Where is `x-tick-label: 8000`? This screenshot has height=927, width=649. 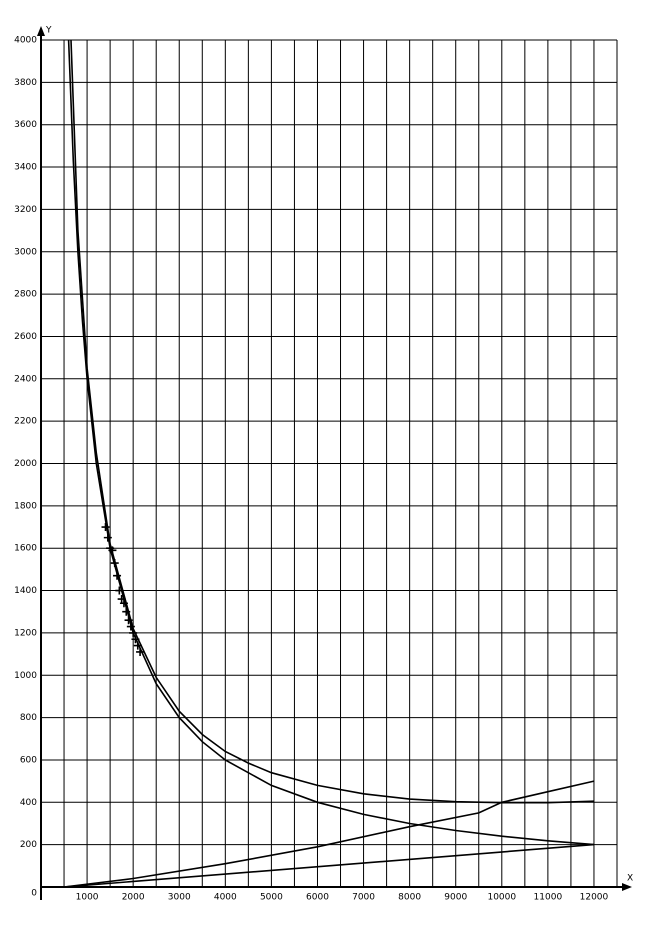 x-tick-label: 8000 is located at coordinates (409, 898).